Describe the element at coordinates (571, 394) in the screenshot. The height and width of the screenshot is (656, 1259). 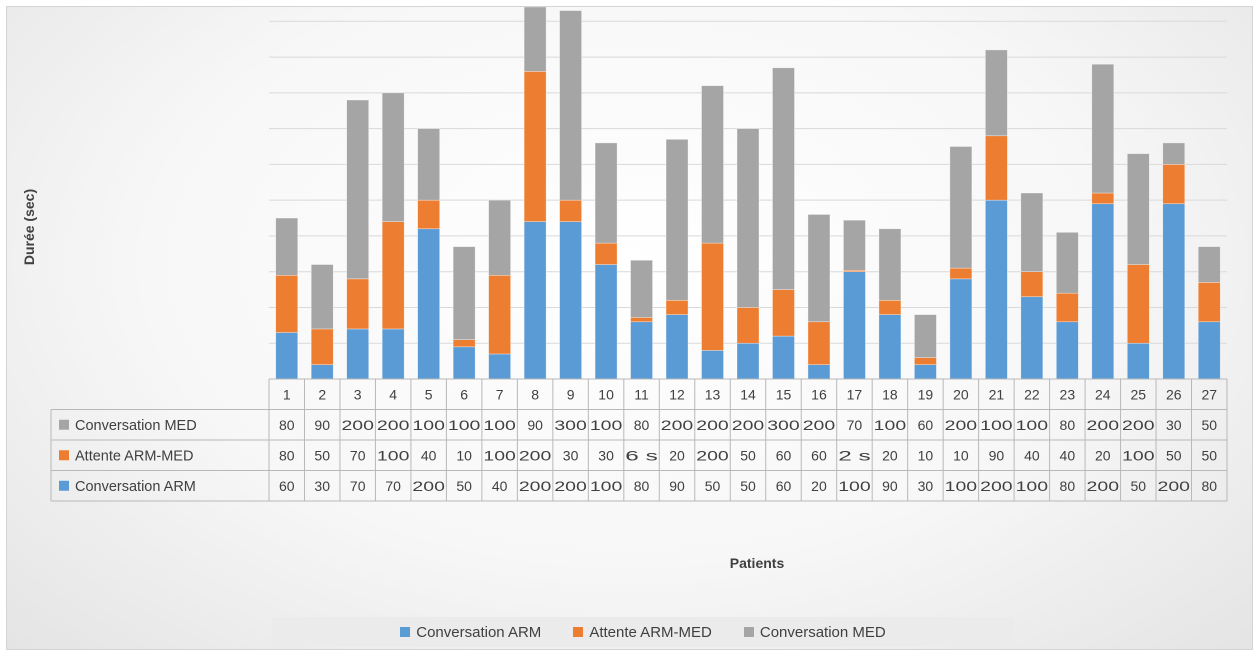
I see `category-label-9: 9` at that location.